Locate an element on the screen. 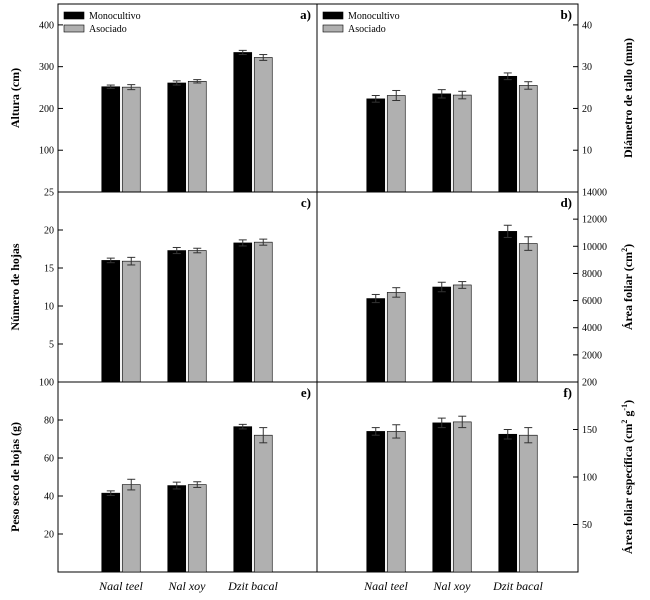 The width and height of the screenshot is (650, 600). y-axis-label: Área foliar específica (cm2 g-1) is located at coordinates (627, 477).